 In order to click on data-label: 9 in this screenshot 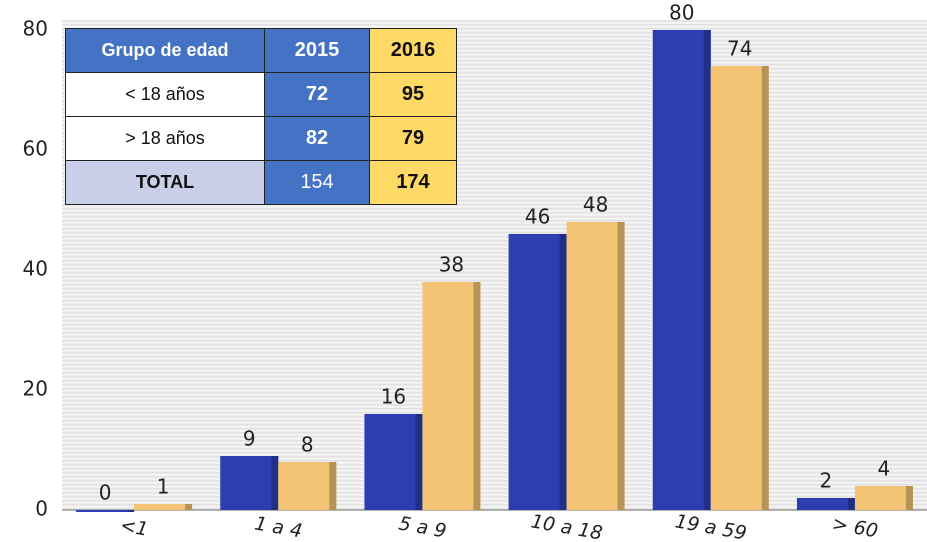, I will do `click(249, 439)`.